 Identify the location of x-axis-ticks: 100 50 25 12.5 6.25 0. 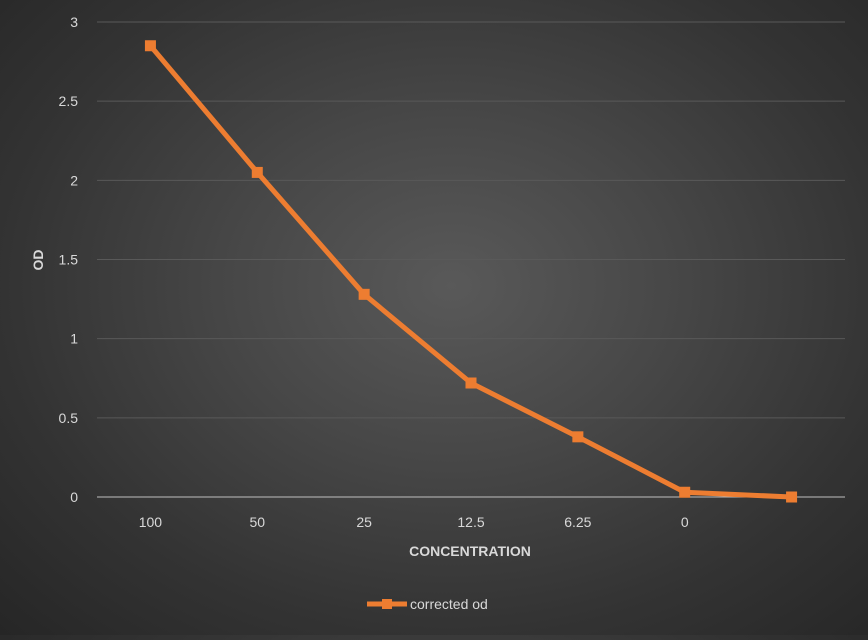
(414, 522).